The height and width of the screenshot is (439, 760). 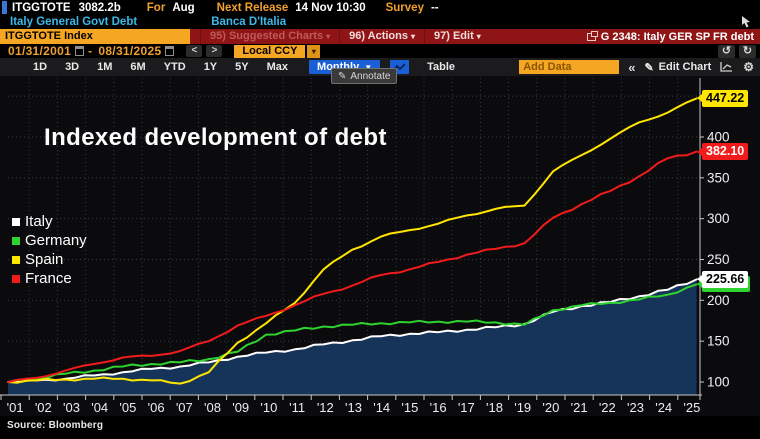 What do you see at coordinates (718, 300) in the screenshot?
I see `svg-text: 200` at bounding box center [718, 300].